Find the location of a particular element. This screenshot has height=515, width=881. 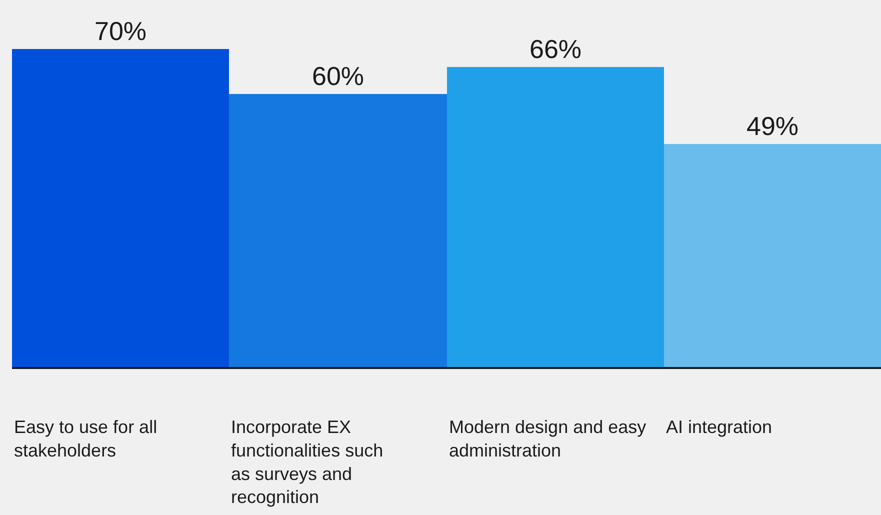

data-label: 60% is located at coordinates (338, 76).